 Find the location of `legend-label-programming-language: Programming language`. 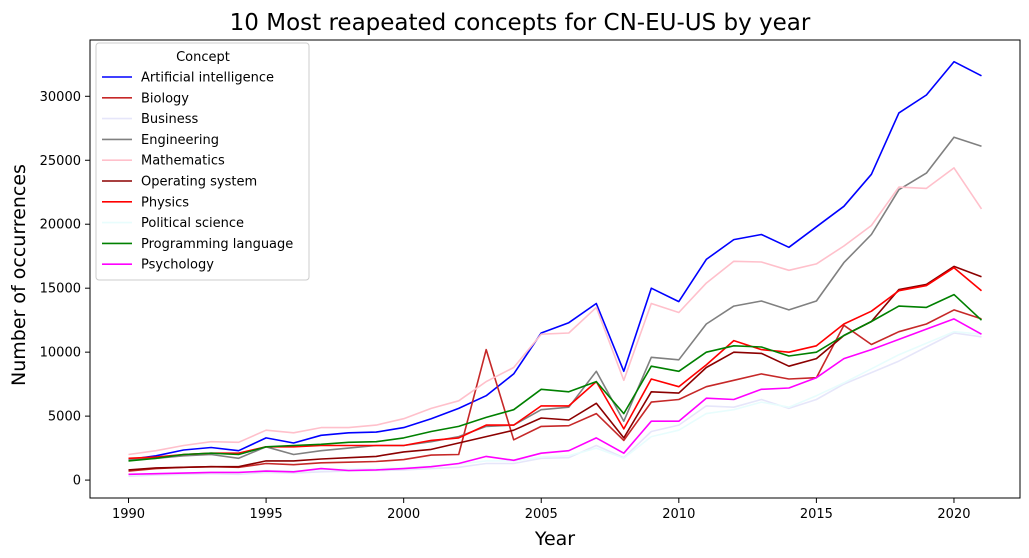

legend-label-programming-language: Programming language is located at coordinates (217, 244).